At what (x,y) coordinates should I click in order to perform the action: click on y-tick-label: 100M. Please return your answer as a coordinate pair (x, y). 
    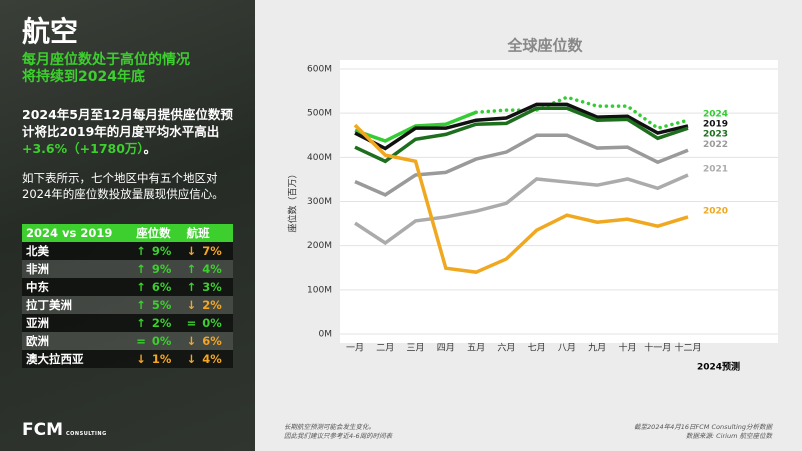
    Looking at the image, I should click on (319, 290).